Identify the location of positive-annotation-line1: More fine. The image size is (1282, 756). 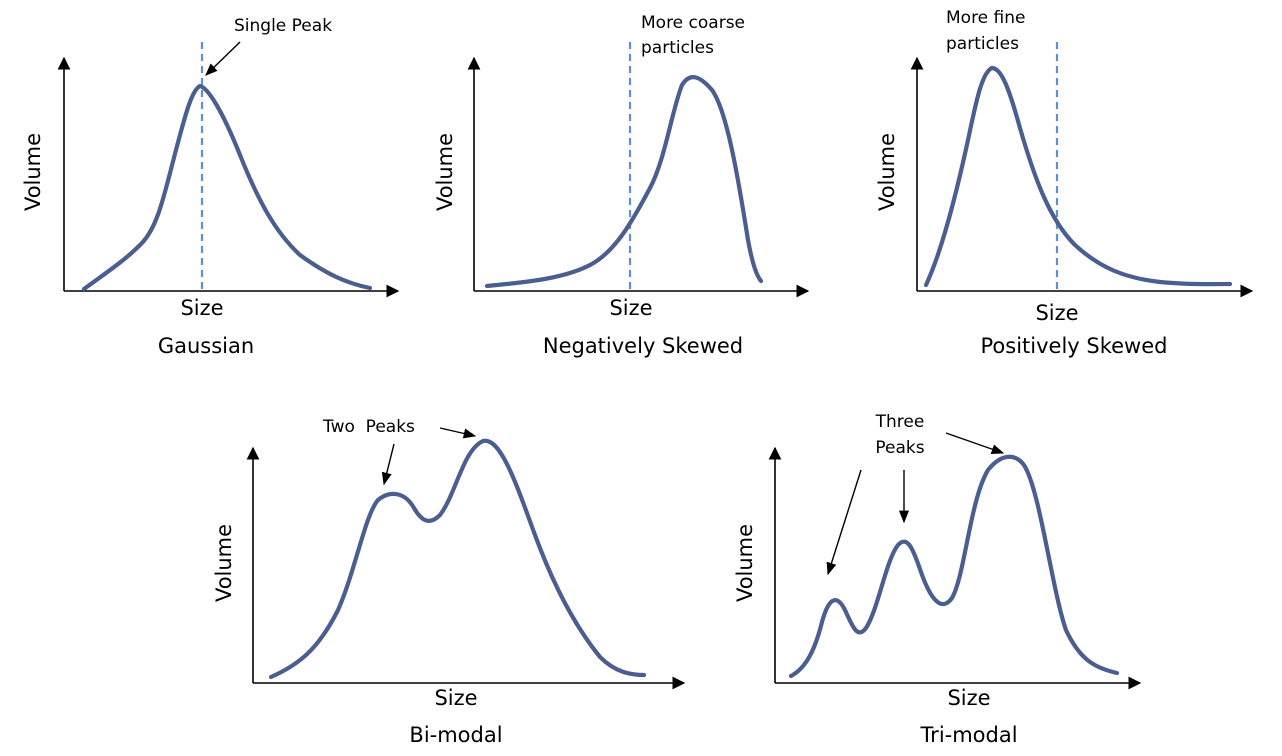
(986, 18).